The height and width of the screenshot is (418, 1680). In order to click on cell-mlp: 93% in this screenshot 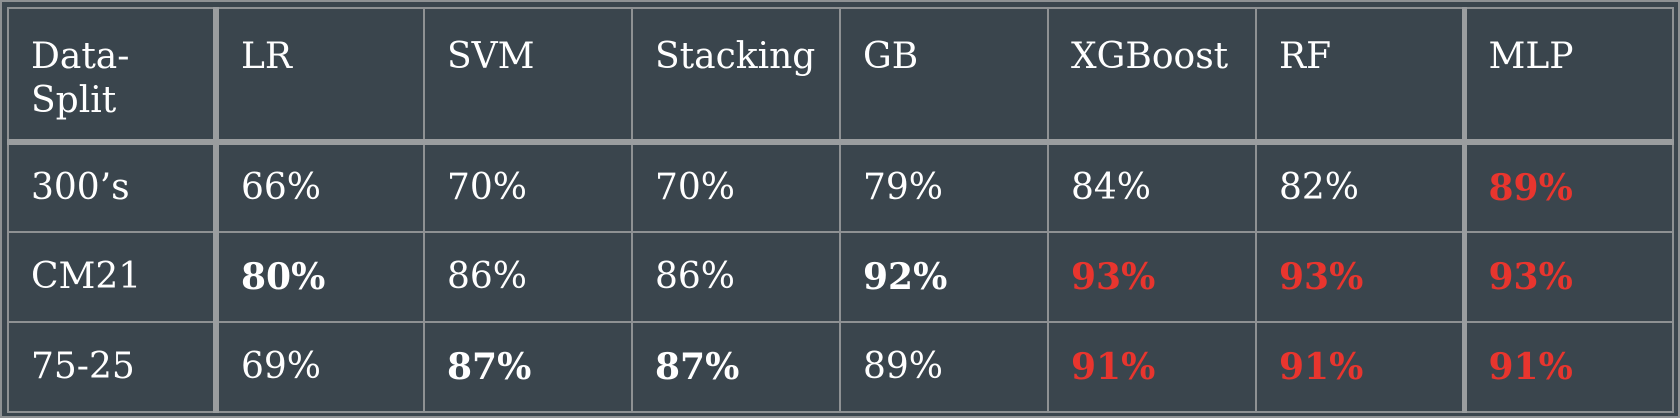, I will do `click(1567, 277)`.